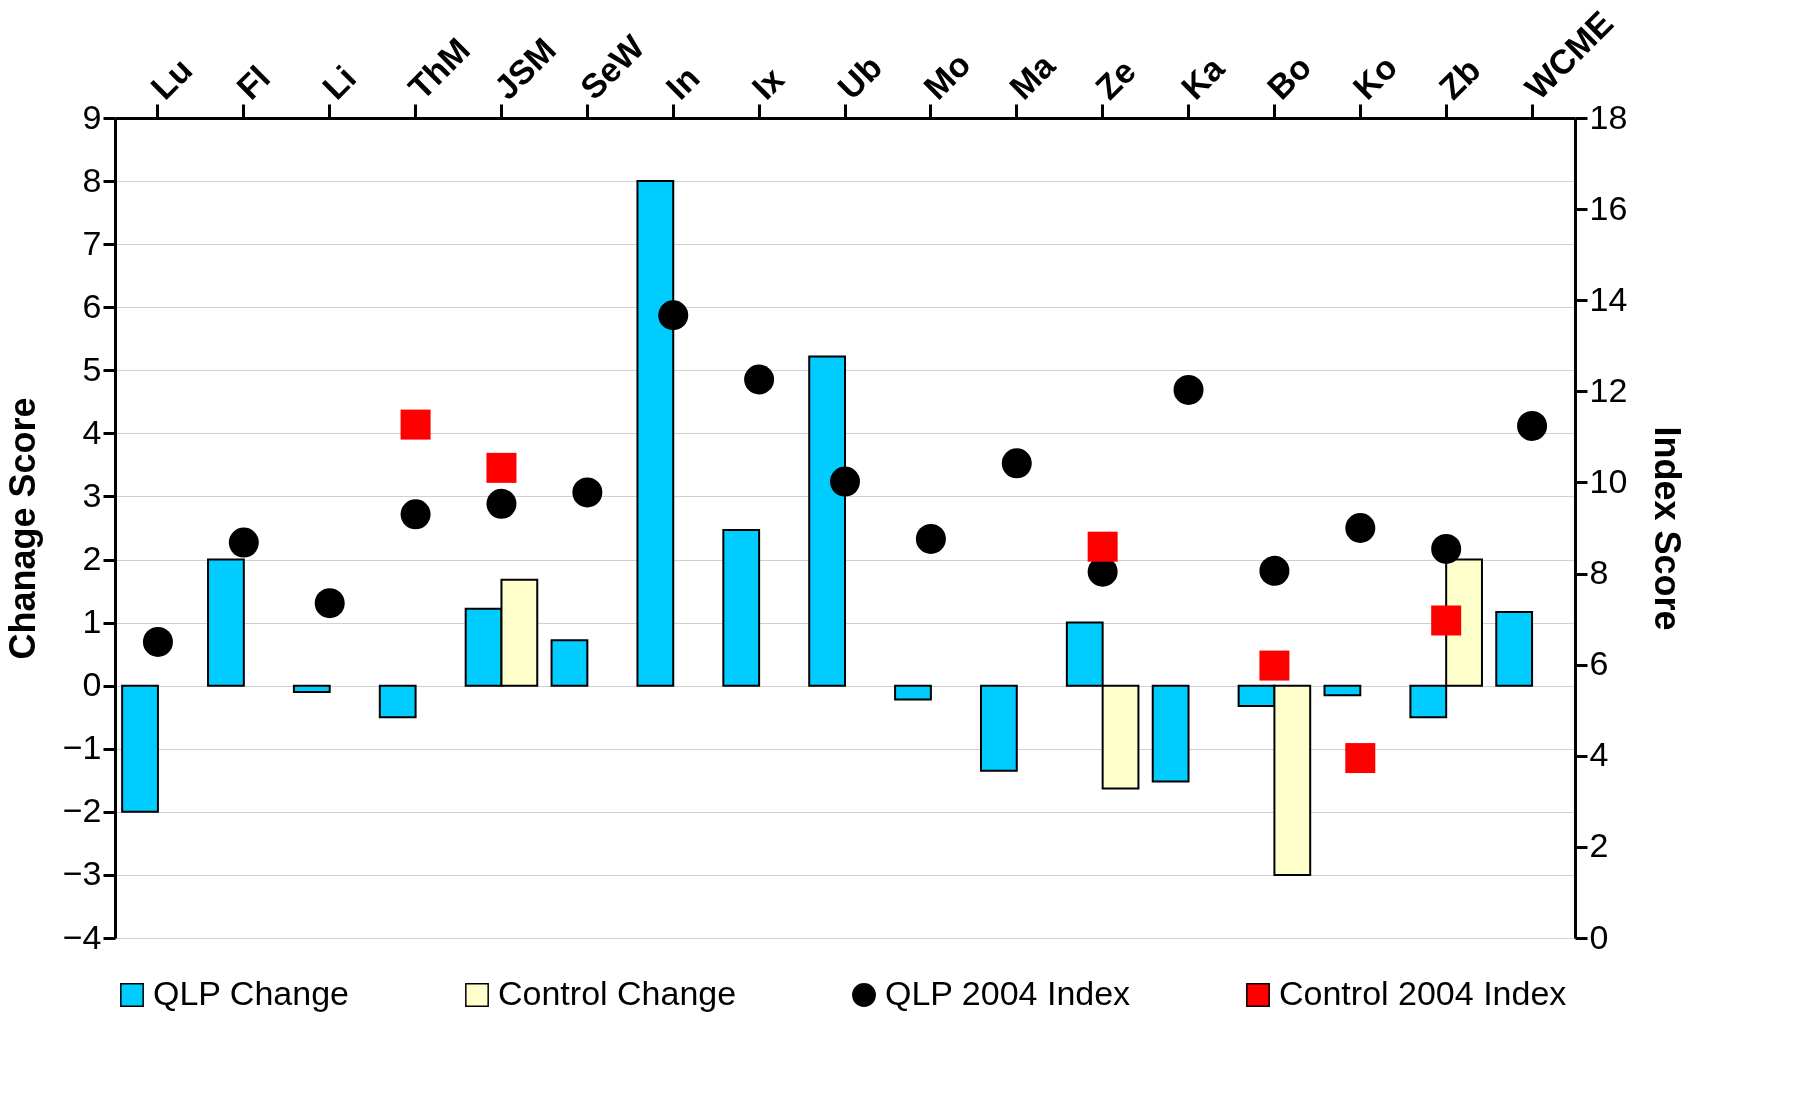 The width and height of the screenshot is (1804, 1114). I want to click on y-tick-label: 5, so click(92, 368).